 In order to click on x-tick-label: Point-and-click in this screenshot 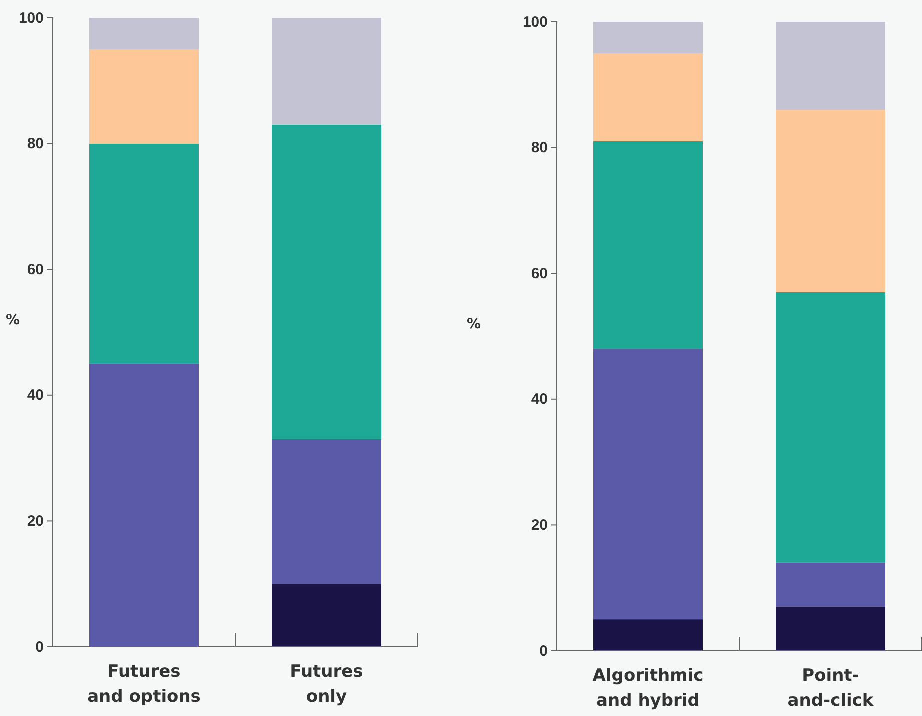, I will do `click(831, 688)`.